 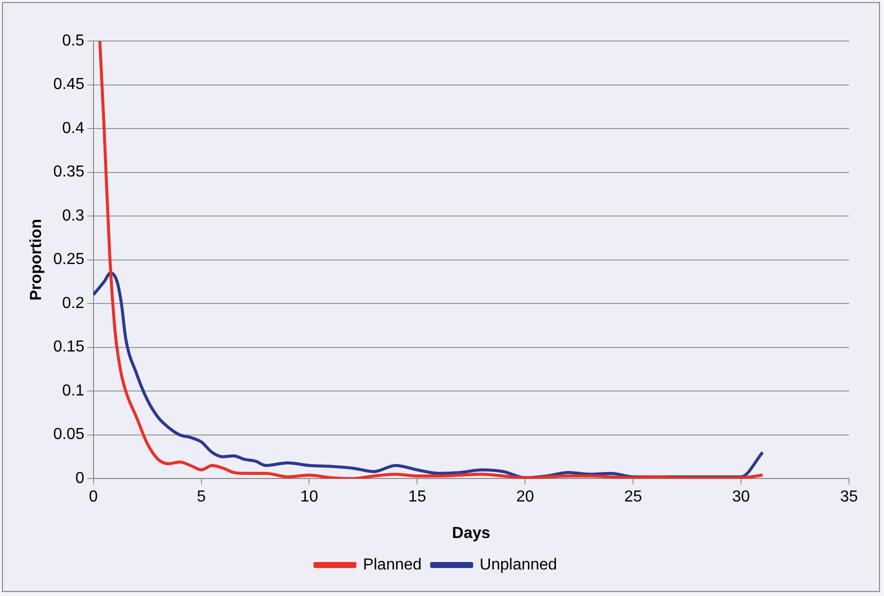 I want to click on y-tick-label: 0.45, so click(x=68, y=85).